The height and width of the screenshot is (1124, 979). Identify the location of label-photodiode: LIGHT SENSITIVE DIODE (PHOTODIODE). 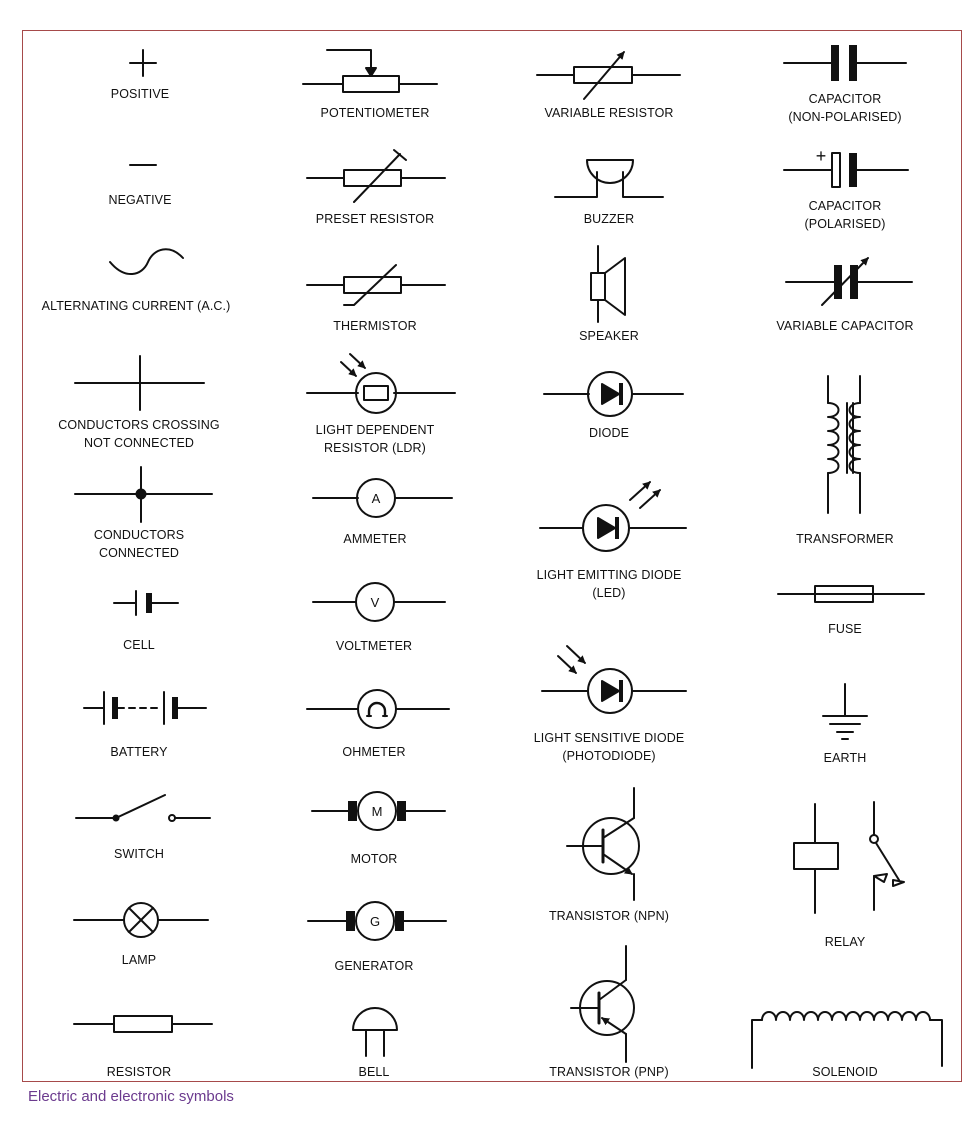
(609, 747).